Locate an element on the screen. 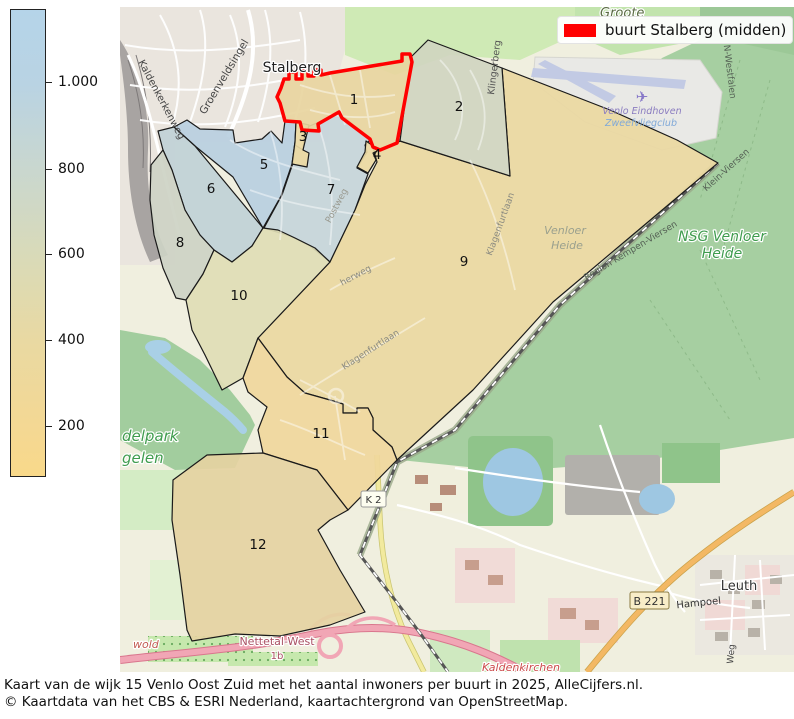 This screenshot has width=794, height=719. road-b221 is located at coordinates (689, 580).